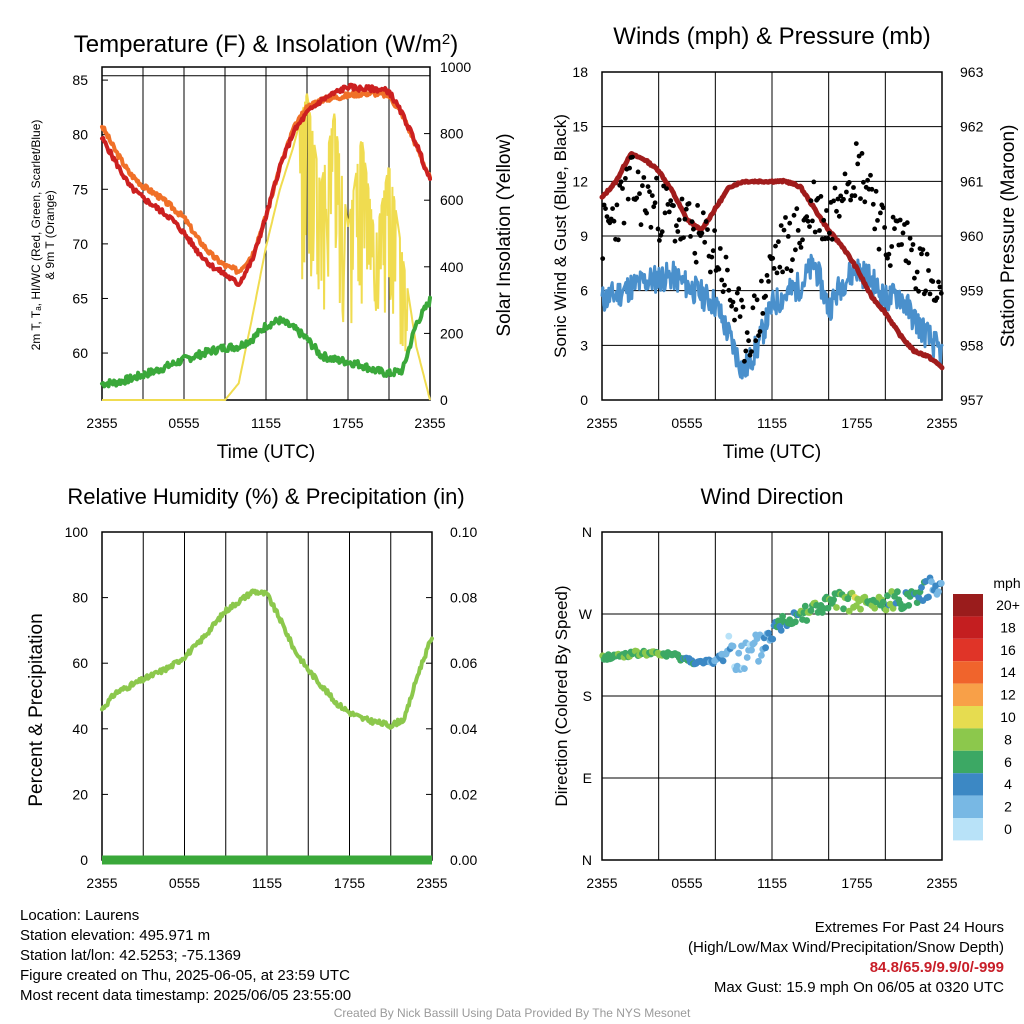 This screenshot has height=1024, width=1024. Describe the element at coordinates (584, 291) in the screenshot. I see `wind-y-tick-label: 6` at that location.